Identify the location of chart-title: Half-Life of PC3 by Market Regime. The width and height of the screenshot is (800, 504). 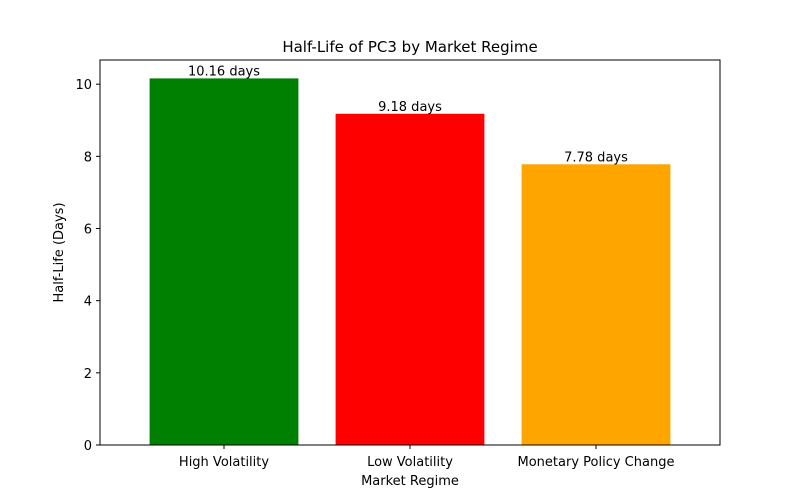
(409, 47).